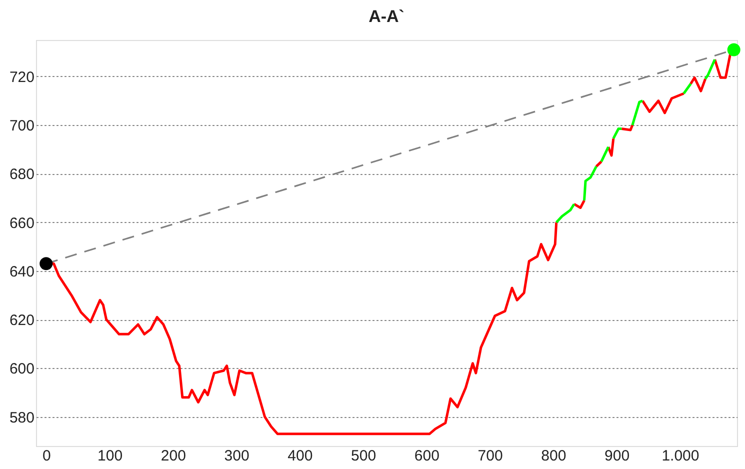  Describe the element at coordinates (237, 456) in the screenshot. I see `x-tick-label: 300` at that location.